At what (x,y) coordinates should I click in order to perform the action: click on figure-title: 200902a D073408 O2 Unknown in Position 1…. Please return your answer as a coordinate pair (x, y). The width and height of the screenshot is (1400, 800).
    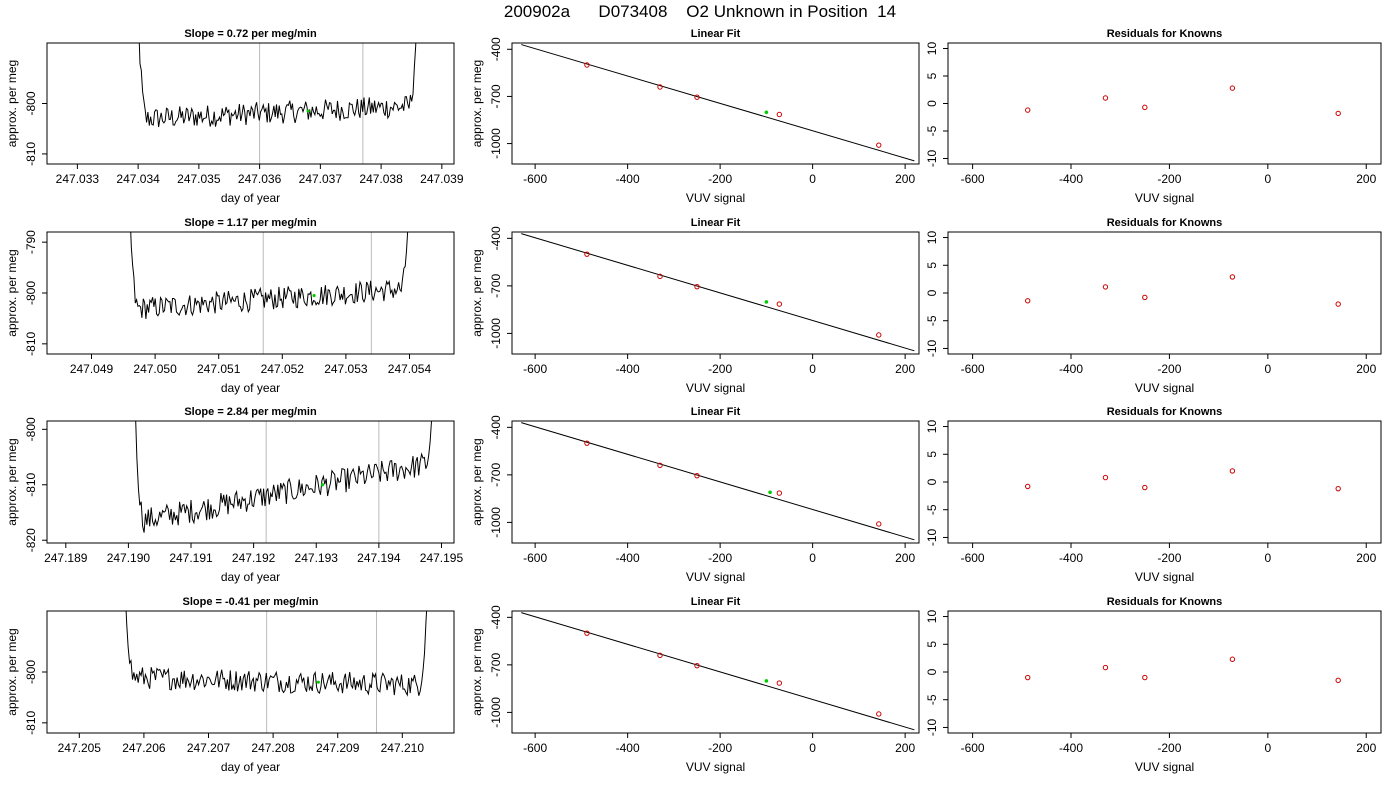
    Looking at the image, I should click on (700, 11).